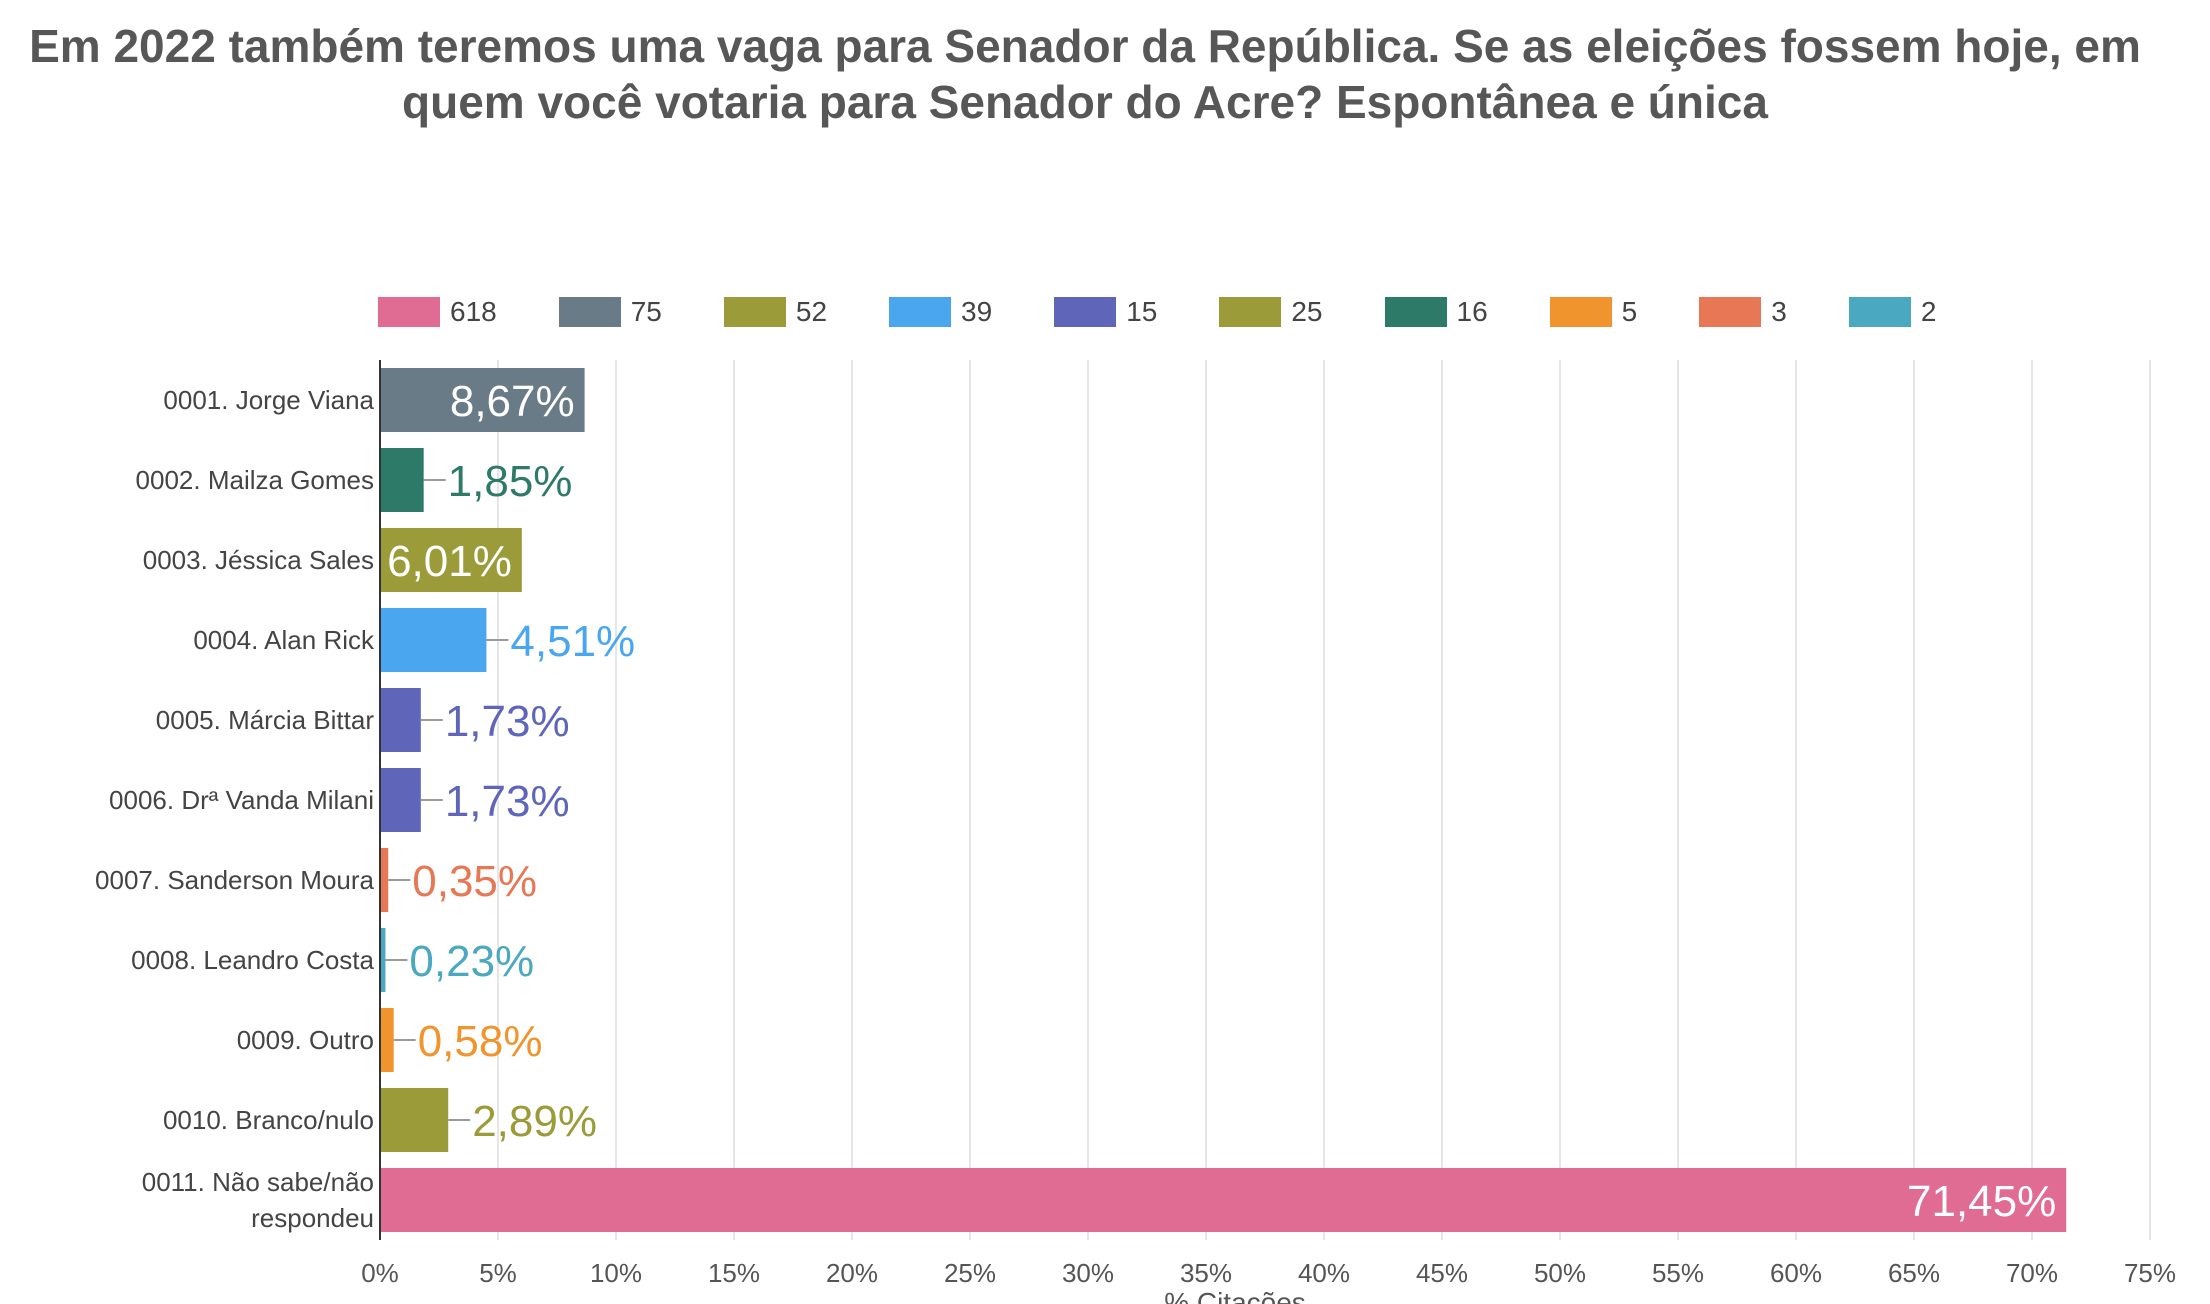 This screenshot has height=1304, width=2210. Describe the element at coordinates (1779, 311) in the screenshot. I see `legend-label: 3` at that location.